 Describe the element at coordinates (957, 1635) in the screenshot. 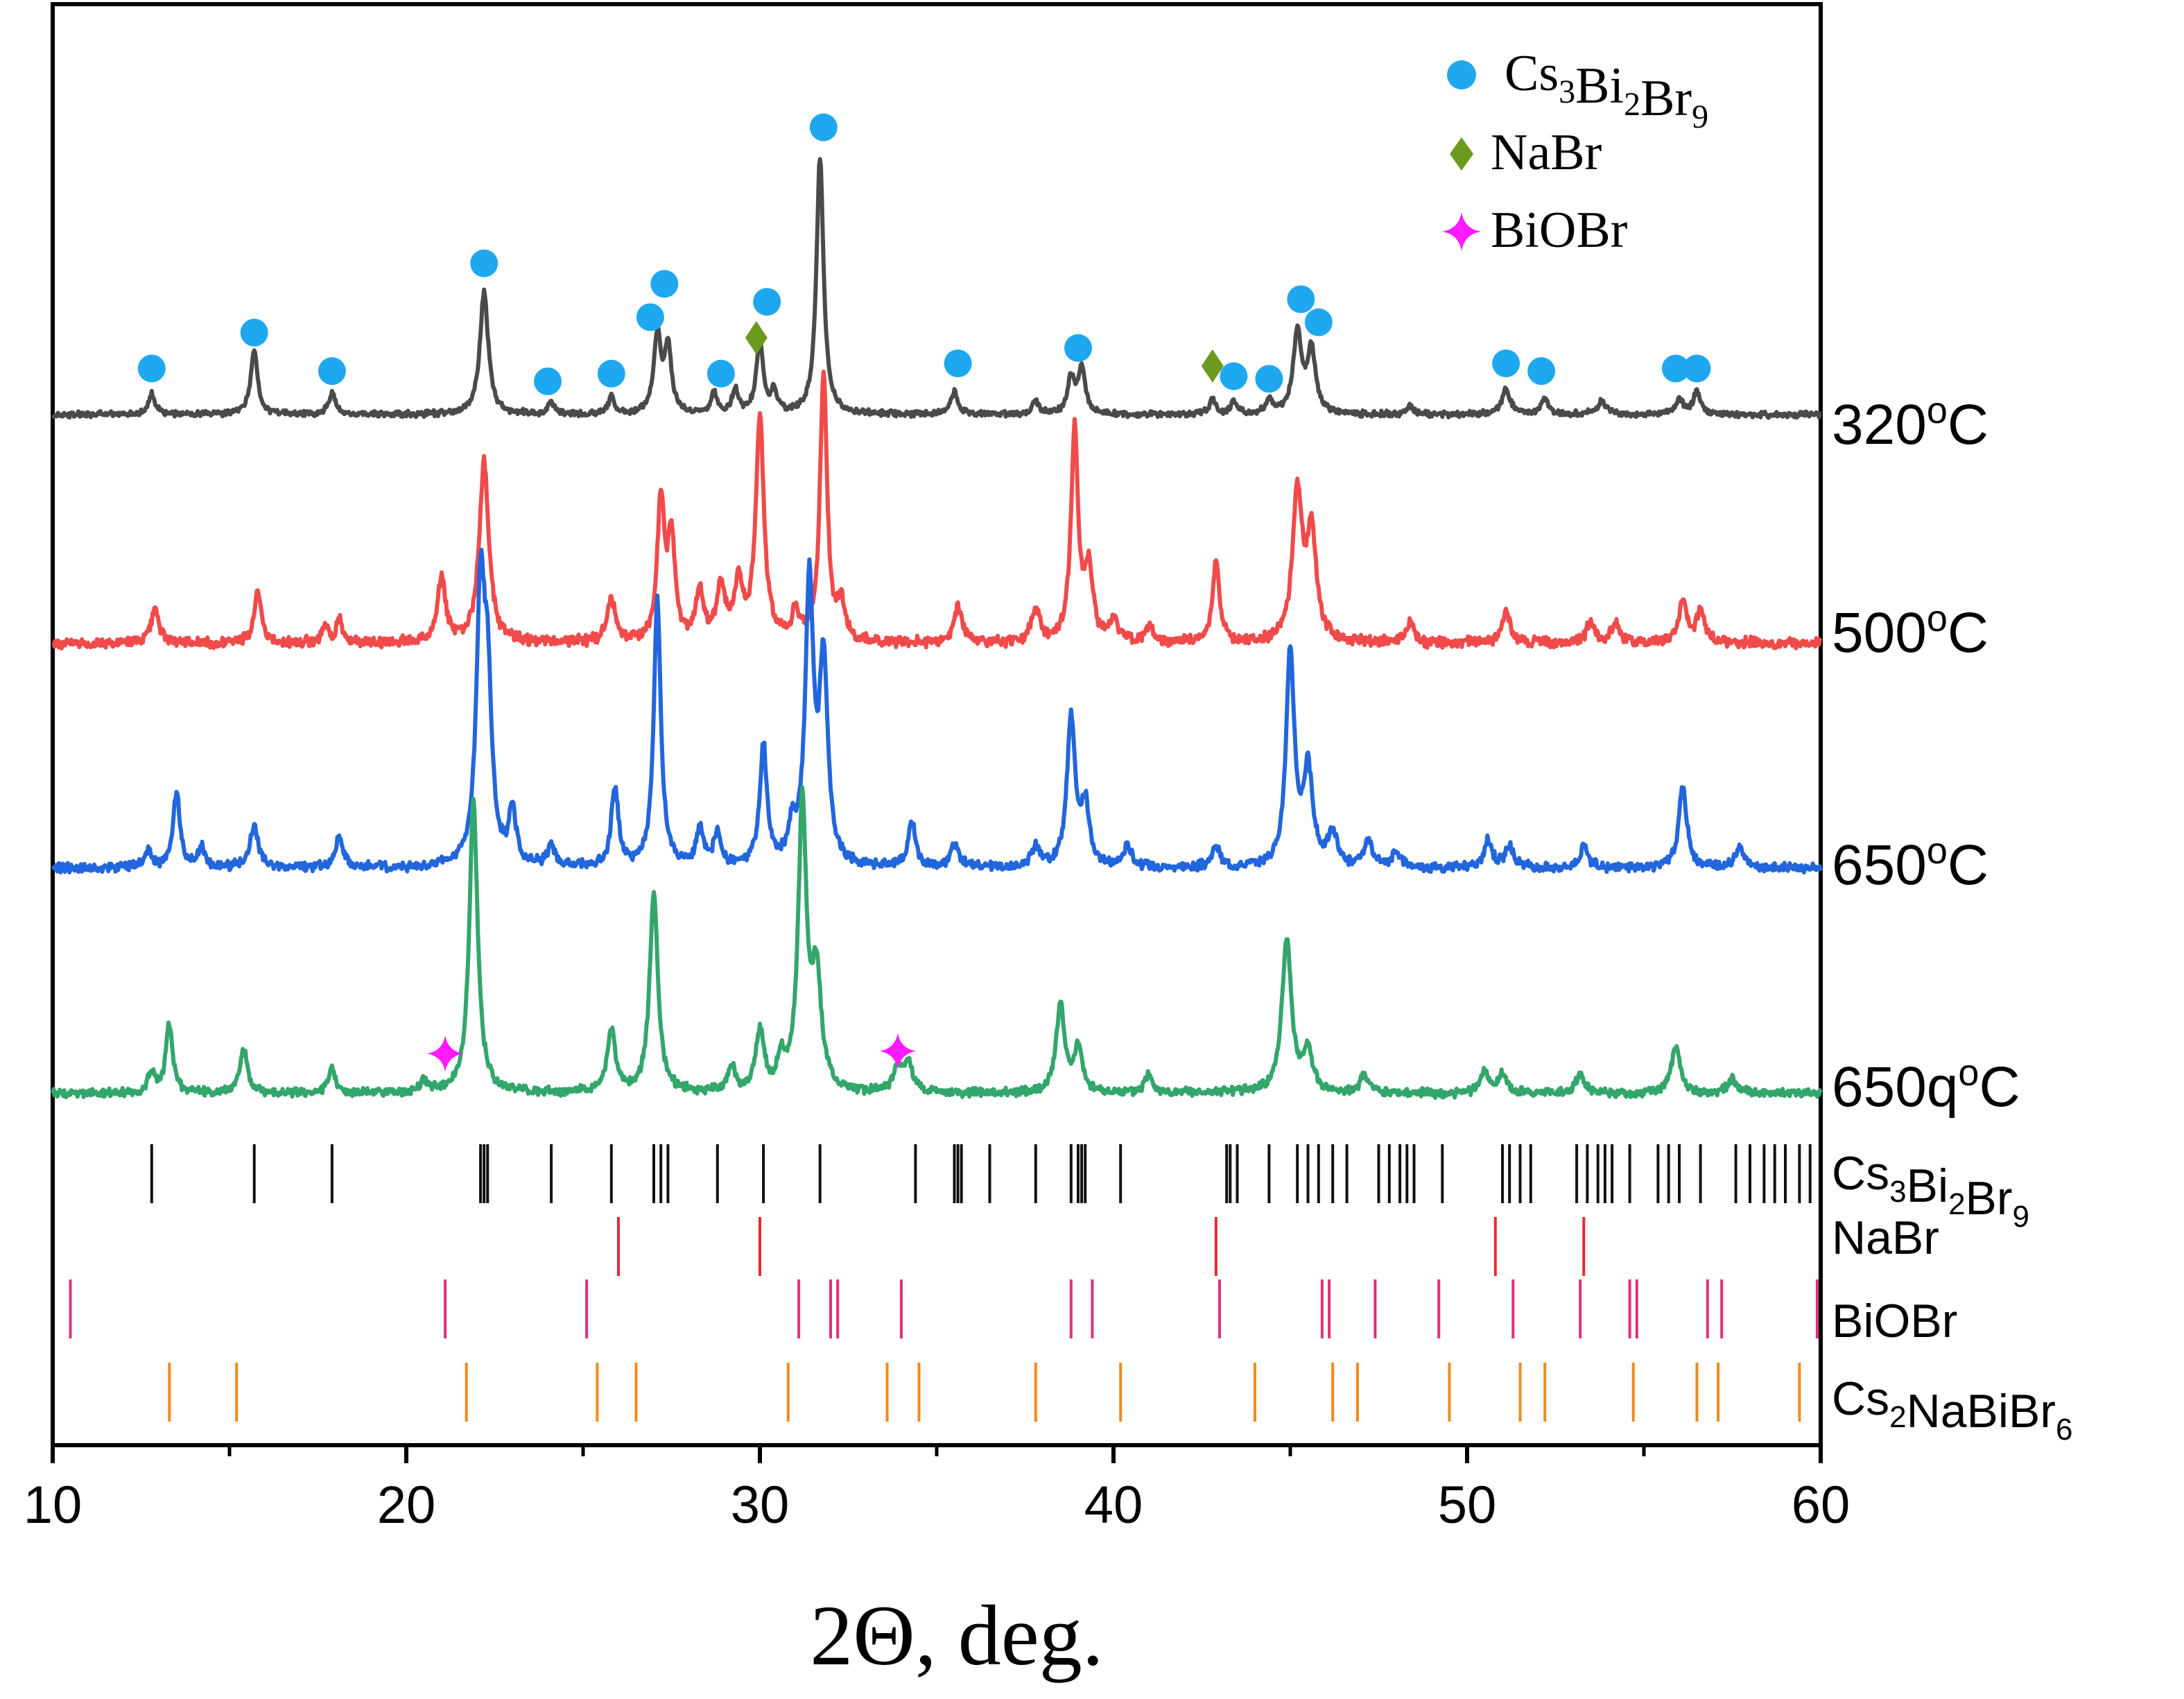

I see `x-axis-label: 2Θ, deg.` at that location.